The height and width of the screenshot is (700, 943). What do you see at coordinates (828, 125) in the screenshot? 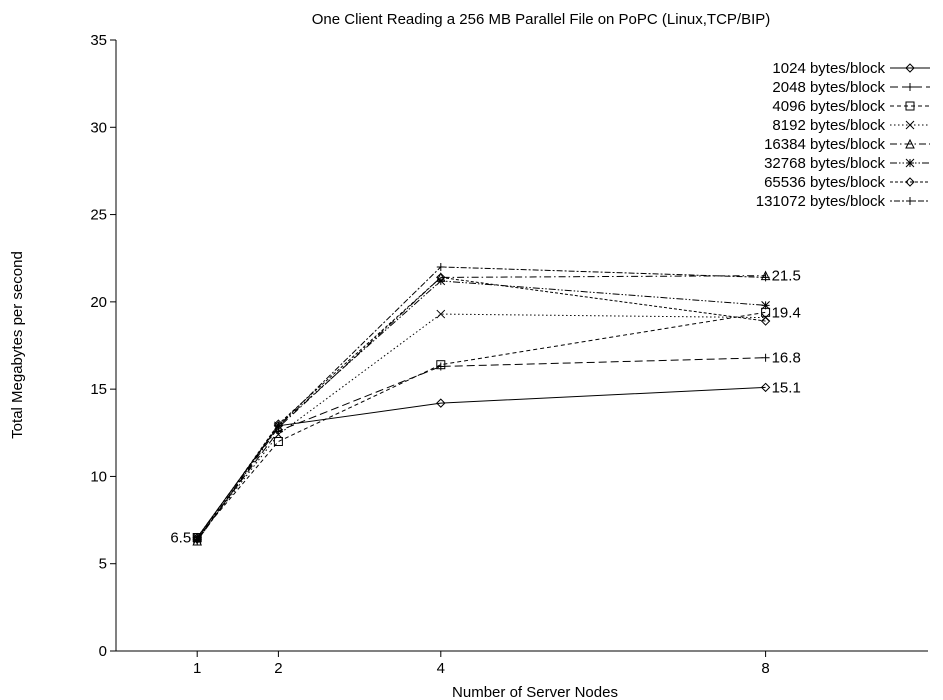
I see `legend-label: 8192 bytes/block` at bounding box center [828, 125].